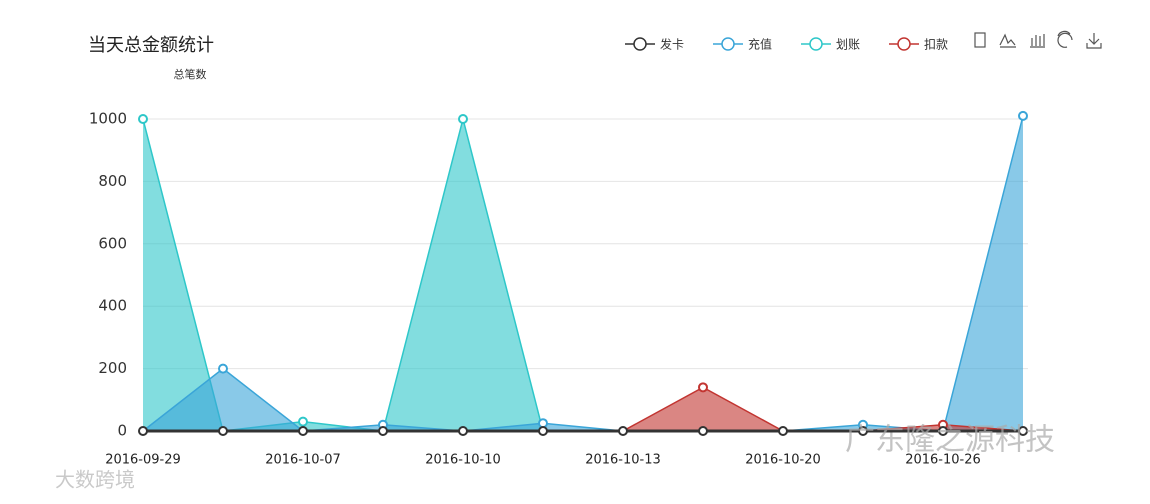 The image size is (1150, 504). What do you see at coordinates (463, 460) in the screenshot?
I see `x-tick-label: 2016-10-10` at bounding box center [463, 460].